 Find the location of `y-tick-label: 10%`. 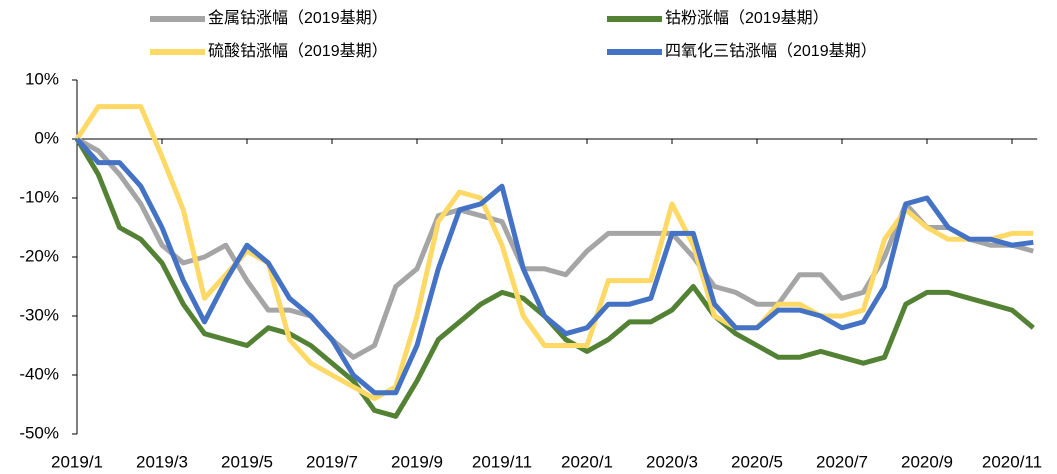

y-tick-label: 10% is located at coordinates (42, 78).